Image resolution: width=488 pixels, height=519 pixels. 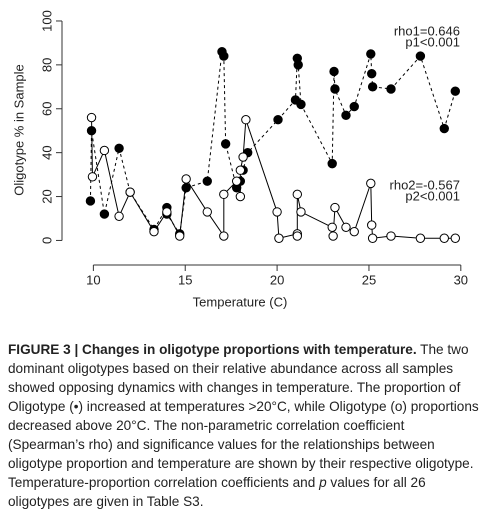 I want to click on y-tick-label: 80, so click(x=46, y=65).